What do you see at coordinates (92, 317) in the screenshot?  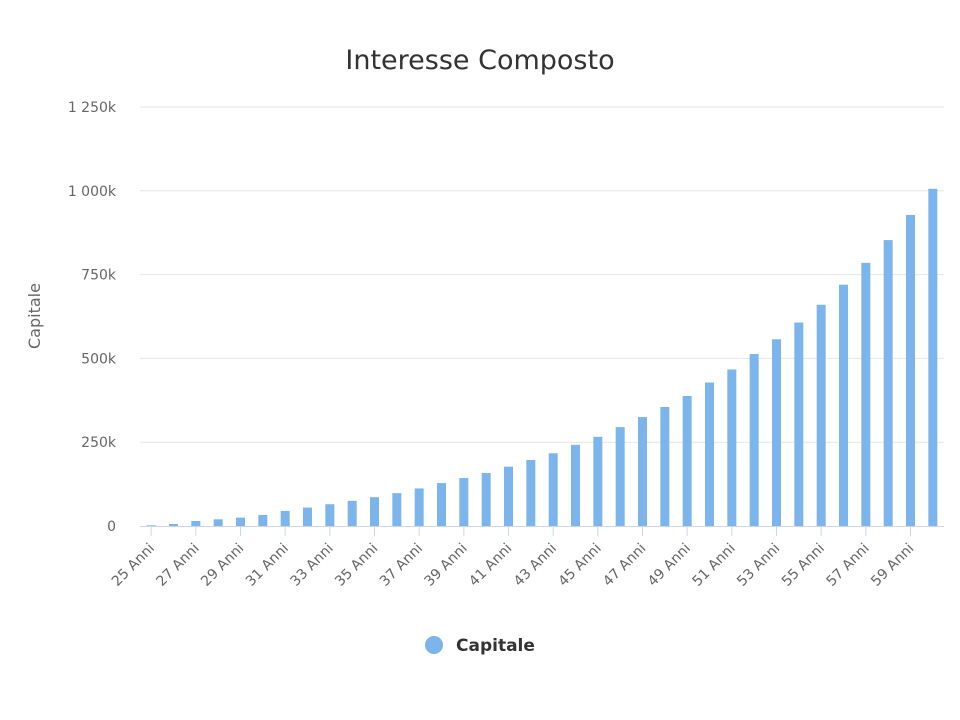 I see `y-axis-tick-labels: 0 250k 500k 750k 1 000k 1 250k` at bounding box center [92, 317].